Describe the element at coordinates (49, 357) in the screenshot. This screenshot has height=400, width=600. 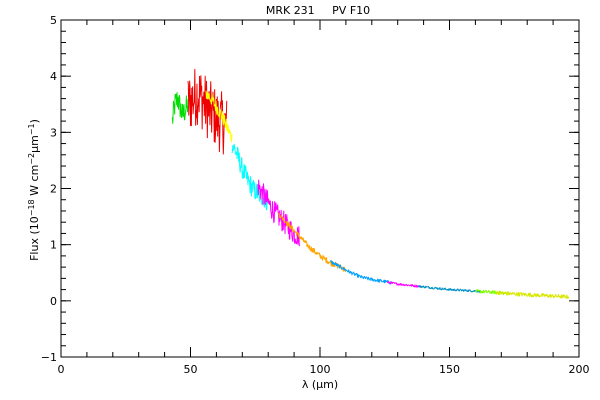
I see `y-tick-label: −1` at that location.